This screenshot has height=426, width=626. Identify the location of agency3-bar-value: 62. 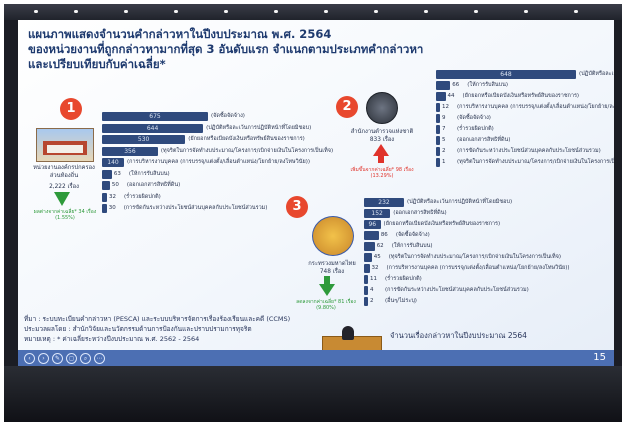
(380, 246).